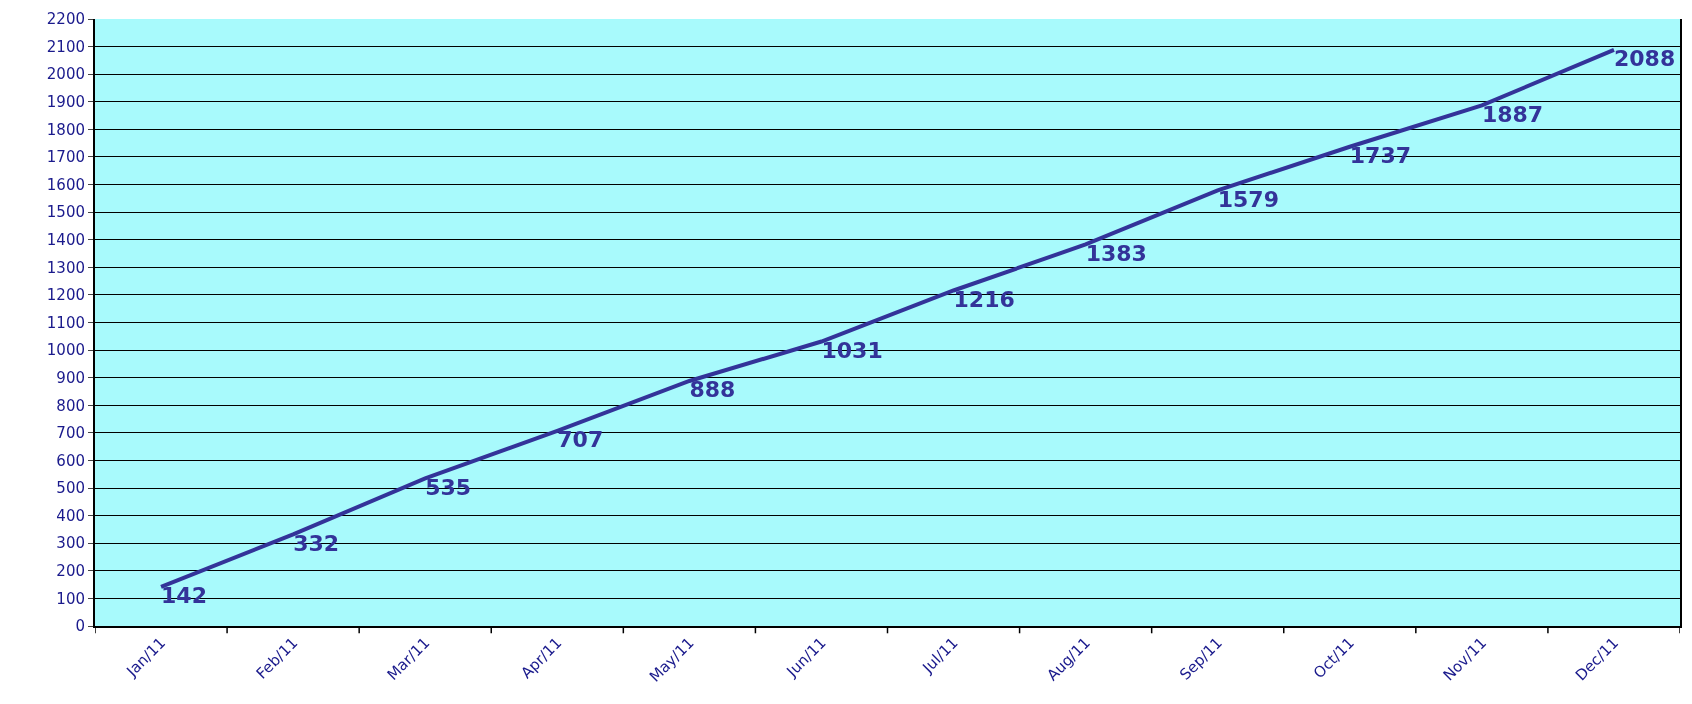 Image resolution: width=1692 pixels, height=704 pixels. What do you see at coordinates (65, 102) in the screenshot?
I see `y-tick-label: 1900` at bounding box center [65, 102].